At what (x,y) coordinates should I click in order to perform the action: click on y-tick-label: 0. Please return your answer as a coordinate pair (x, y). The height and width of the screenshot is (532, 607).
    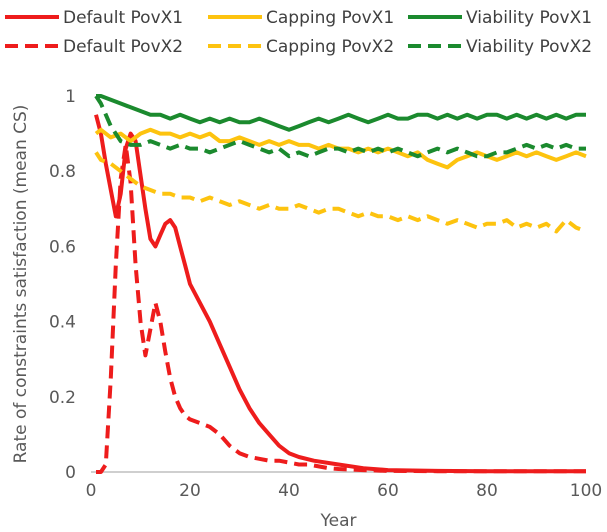
    Looking at the image, I should click on (70, 473).